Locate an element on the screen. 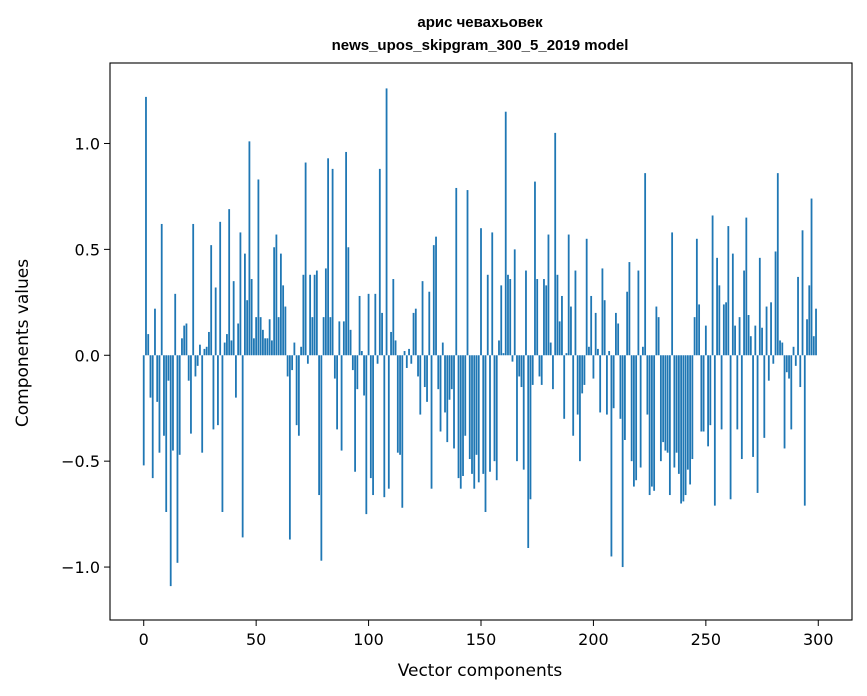  x-axis-label: Vector components is located at coordinates (480, 671).